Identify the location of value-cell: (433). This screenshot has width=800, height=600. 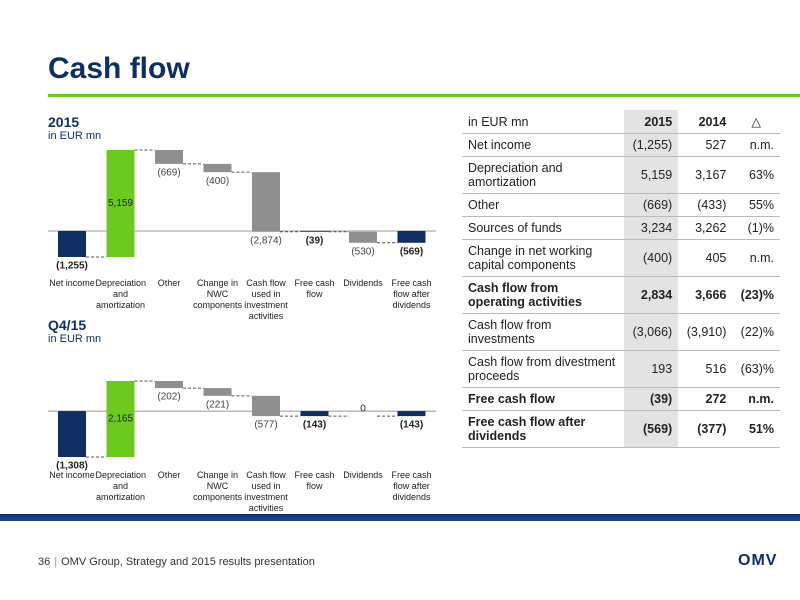
(705, 205).